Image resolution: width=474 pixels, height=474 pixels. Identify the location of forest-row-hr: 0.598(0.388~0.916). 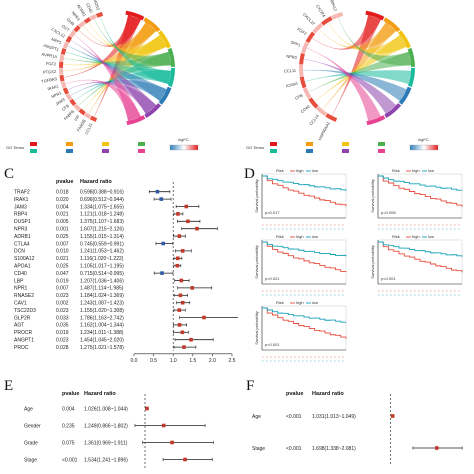
(102, 193).